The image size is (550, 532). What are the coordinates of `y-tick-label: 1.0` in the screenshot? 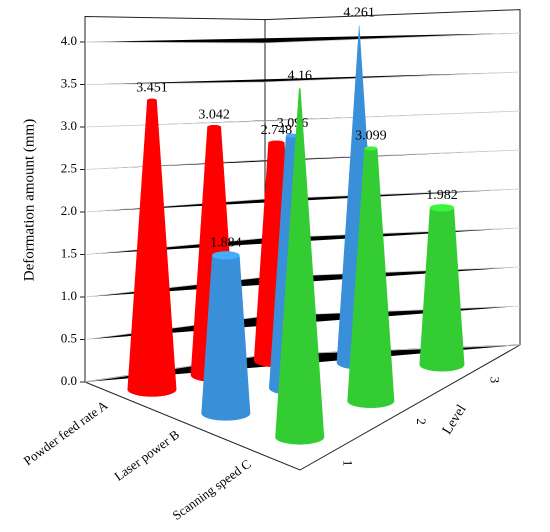 It's located at (69, 295).